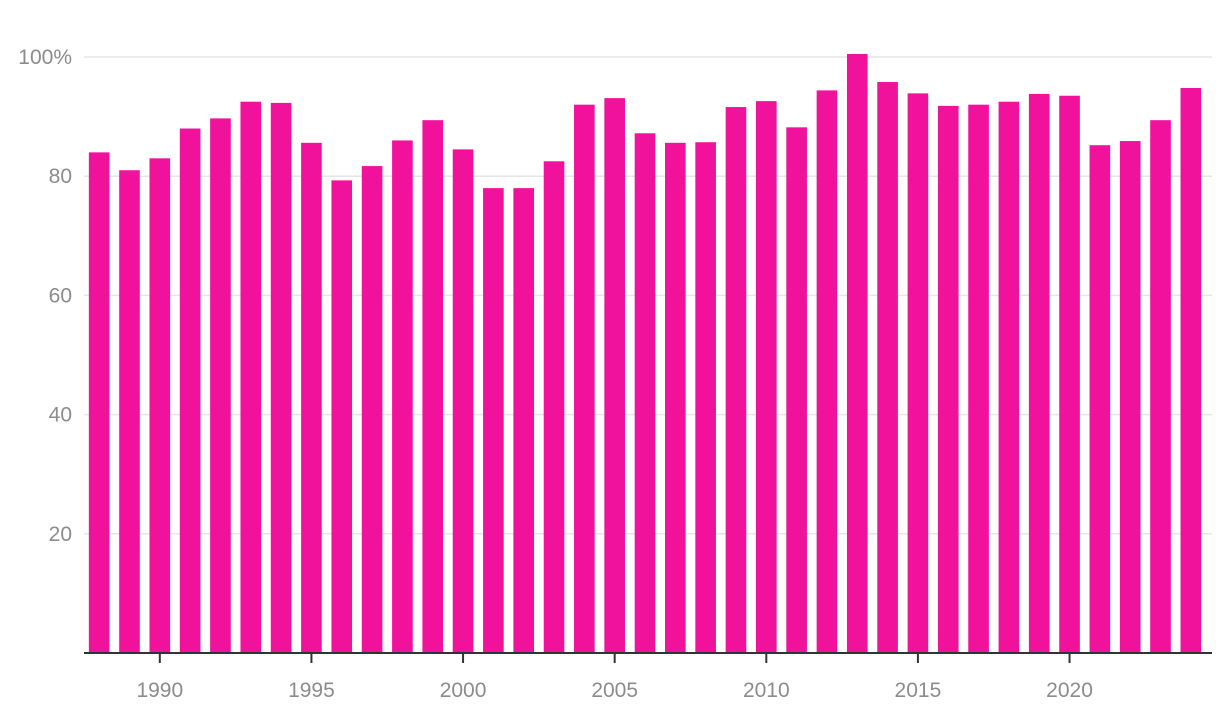  What do you see at coordinates (60, 295) in the screenshot?
I see `y-tick-label-60: 60` at bounding box center [60, 295].